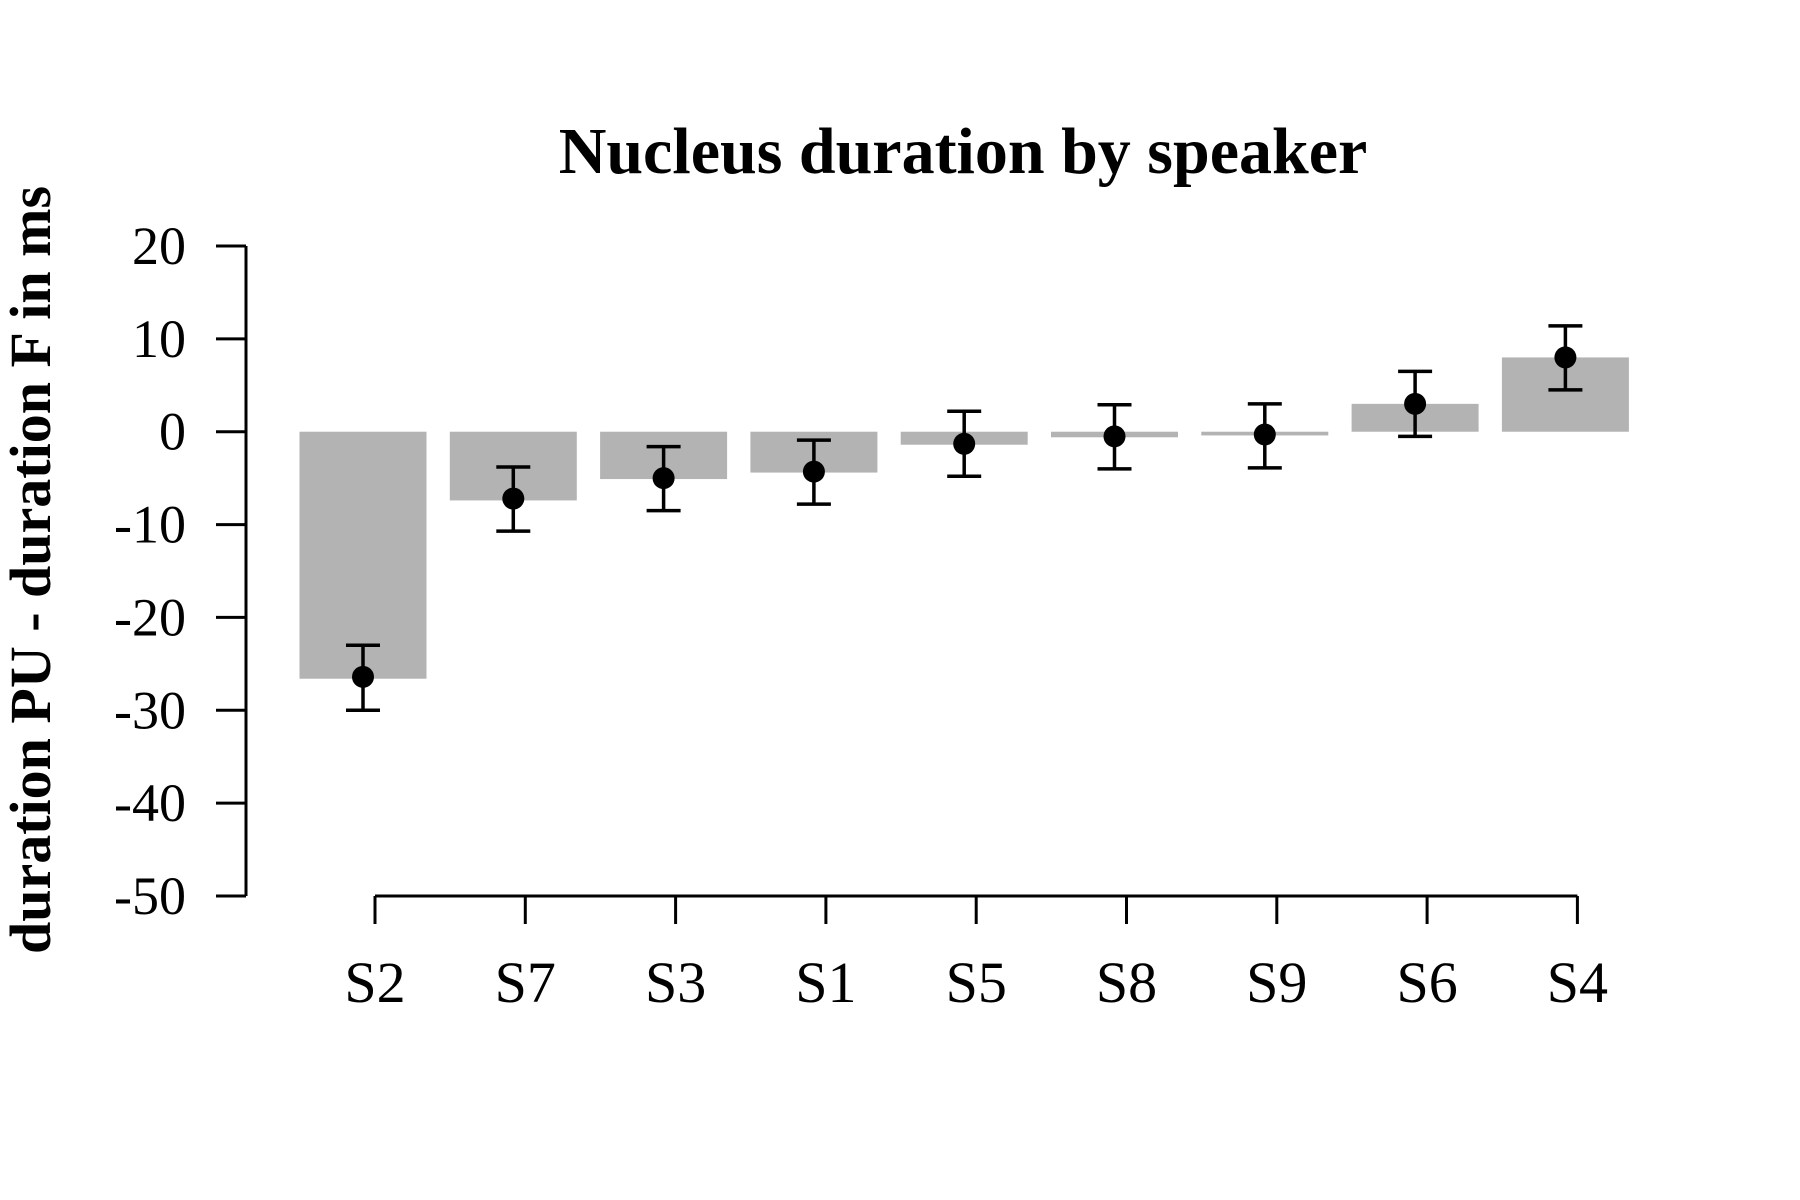  I want to click on x-tick-label-s7: S7, so click(525, 982).